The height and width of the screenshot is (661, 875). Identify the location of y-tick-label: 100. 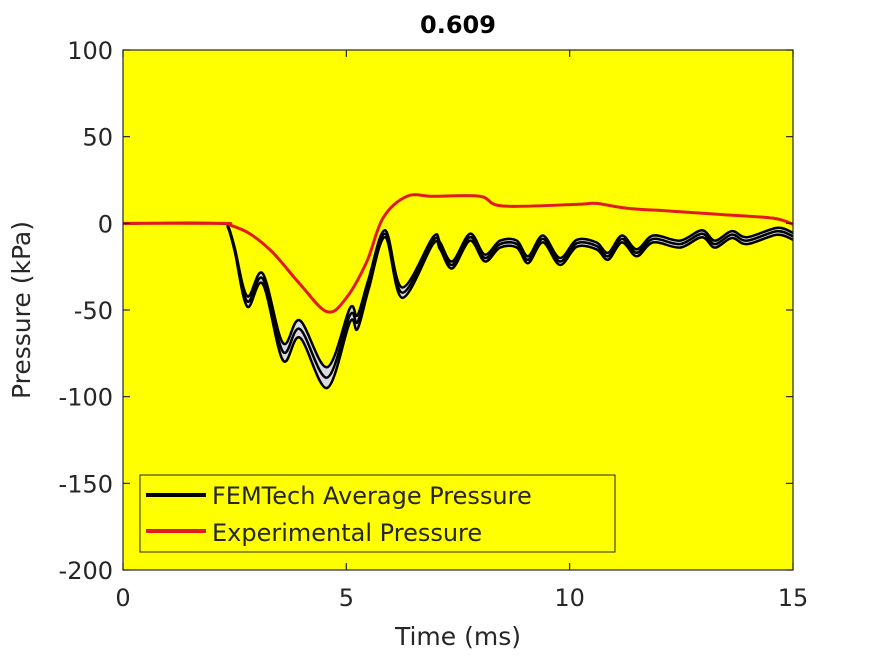
(90, 51).